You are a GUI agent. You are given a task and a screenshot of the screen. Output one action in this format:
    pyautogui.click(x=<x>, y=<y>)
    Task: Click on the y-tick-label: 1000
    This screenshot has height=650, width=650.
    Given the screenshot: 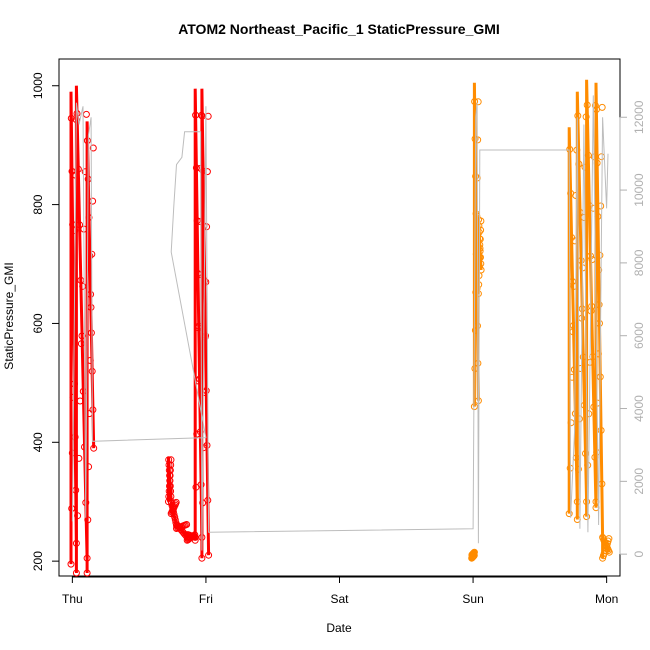 What is the action you would take?
    pyautogui.click(x=38, y=85)
    